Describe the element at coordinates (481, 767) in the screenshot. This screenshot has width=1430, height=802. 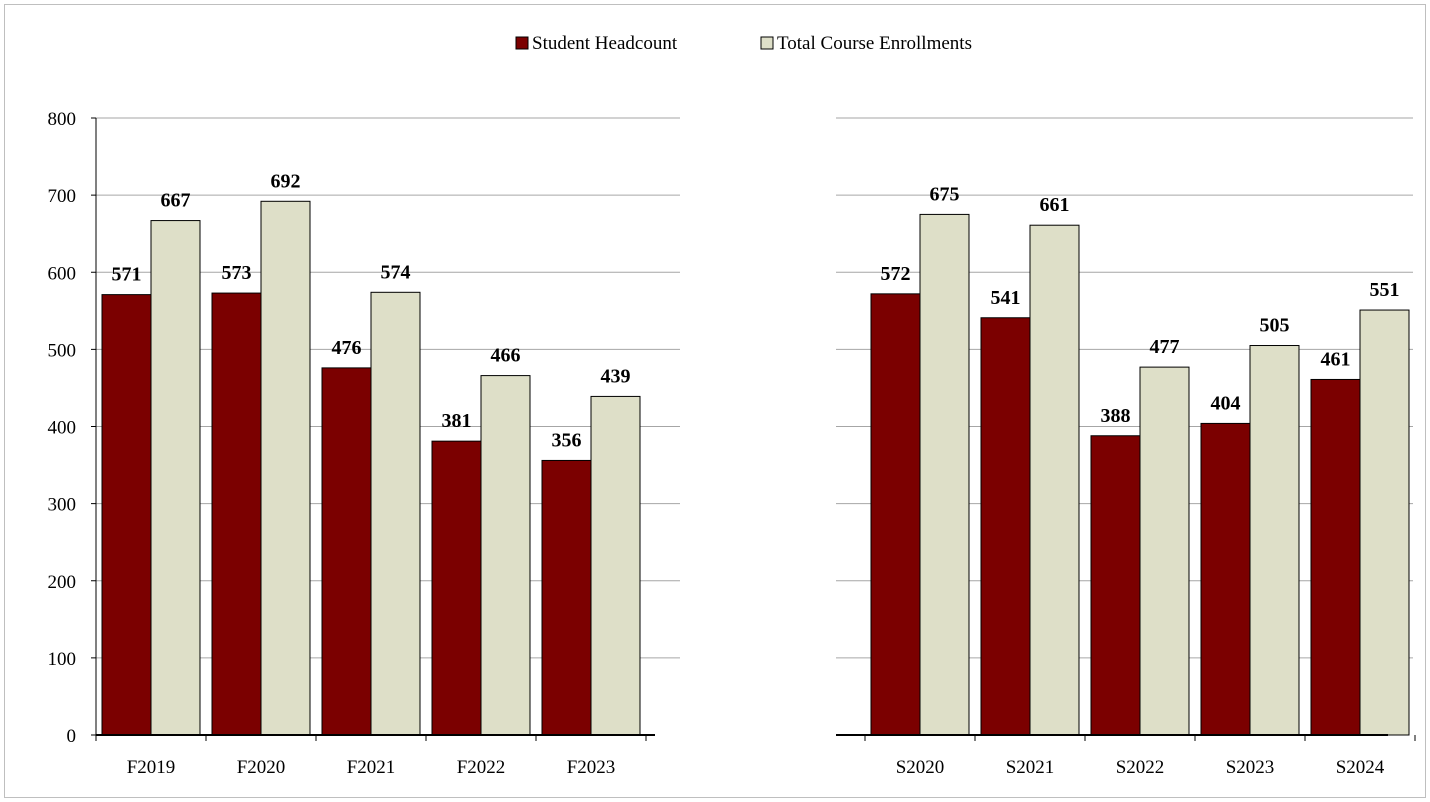
I see `category-label-F2022: F2022` at that location.